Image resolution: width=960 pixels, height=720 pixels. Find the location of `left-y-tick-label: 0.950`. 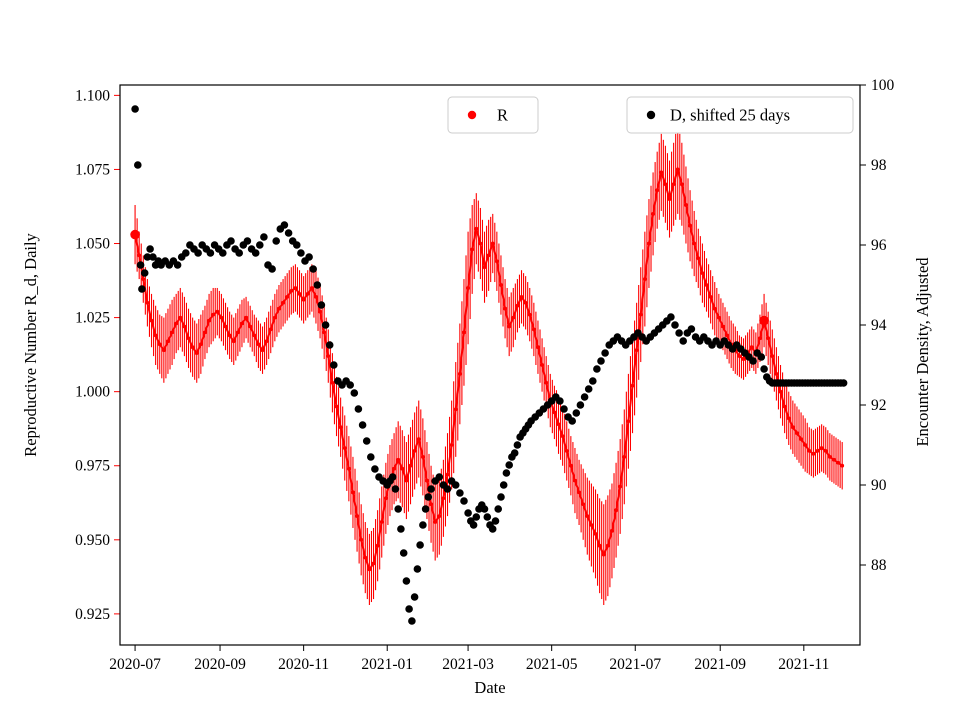

left-y-tick-label: 0.950 is located at coordinates (92, 540).